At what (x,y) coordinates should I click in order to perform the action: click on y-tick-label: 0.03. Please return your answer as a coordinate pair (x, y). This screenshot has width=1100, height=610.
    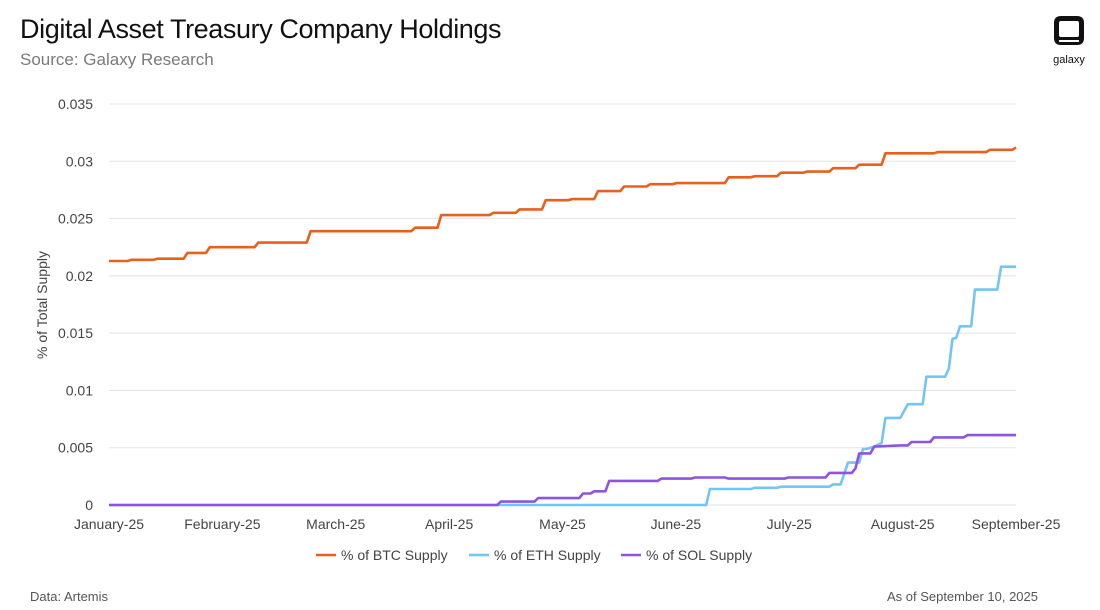
    Looking at the image, I should click on (79, 161).